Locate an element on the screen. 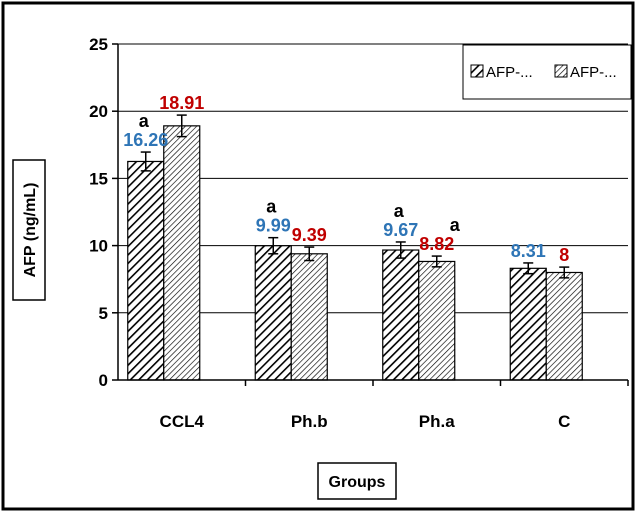  significance-label-3: a is located at coordinates (399, 211).